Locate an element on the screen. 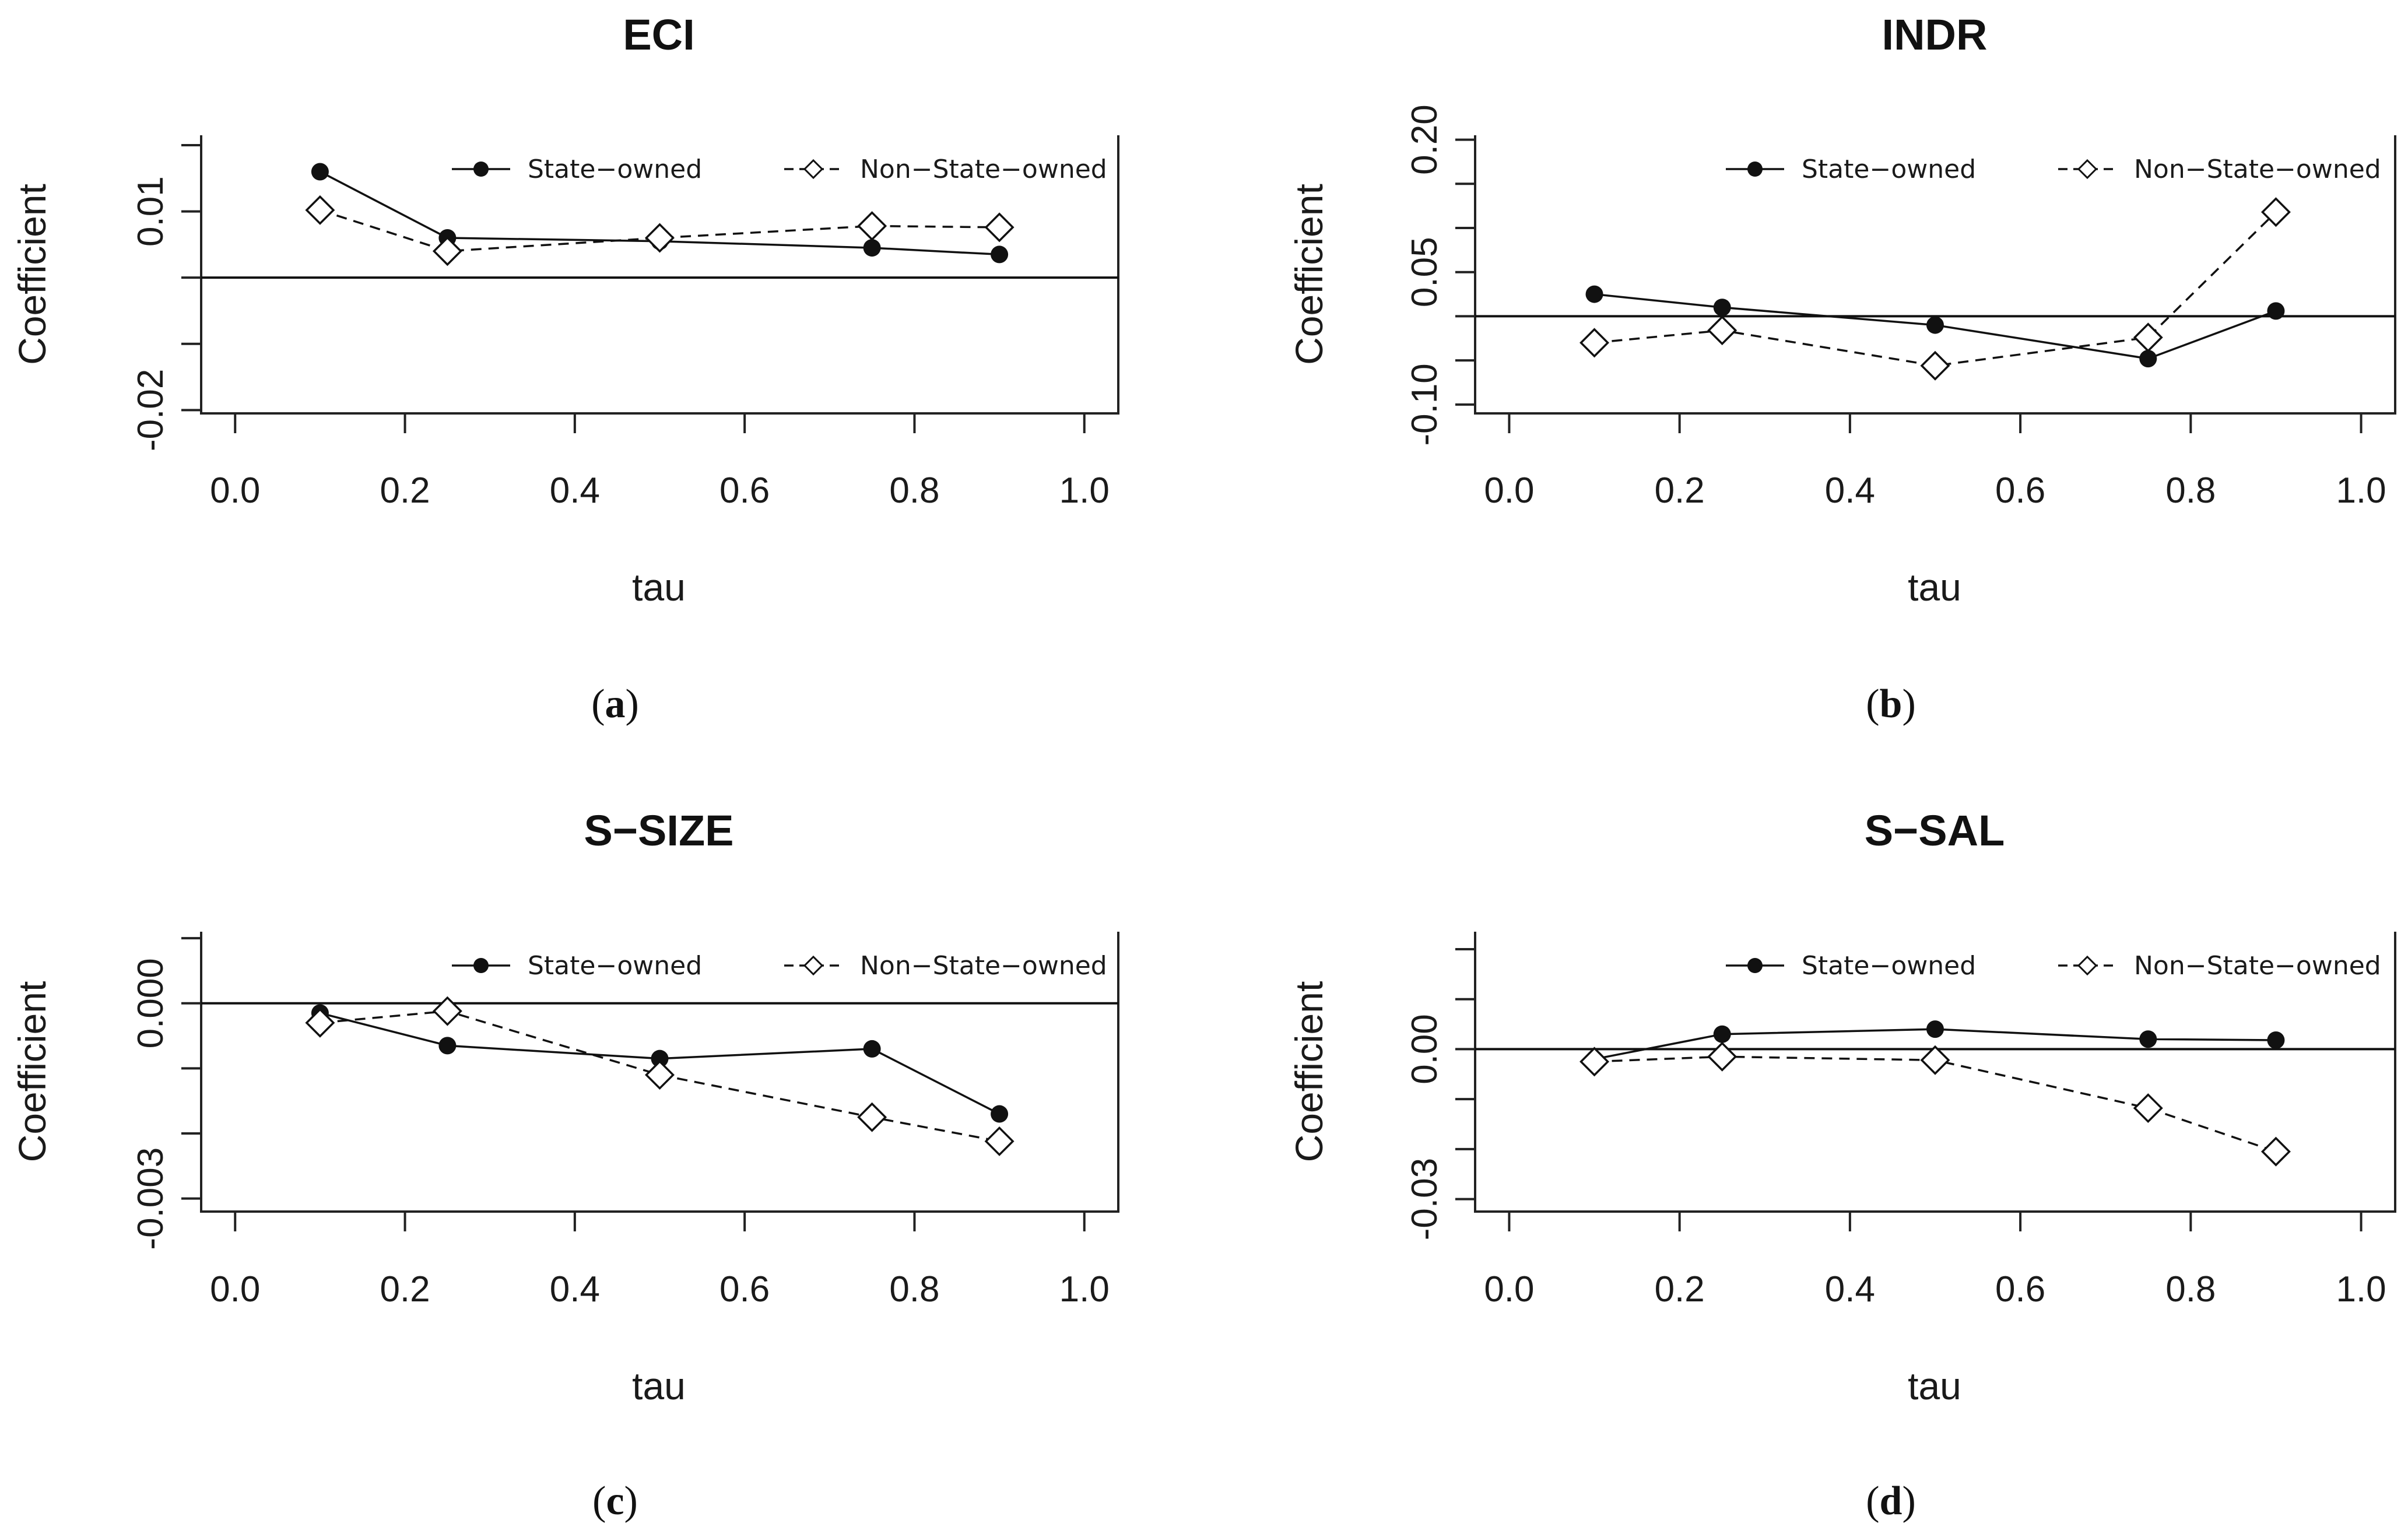 This screenshot has width=2408, height=1527. y-axis: -0.003 0.000 is located at coordinates (166, 1093).